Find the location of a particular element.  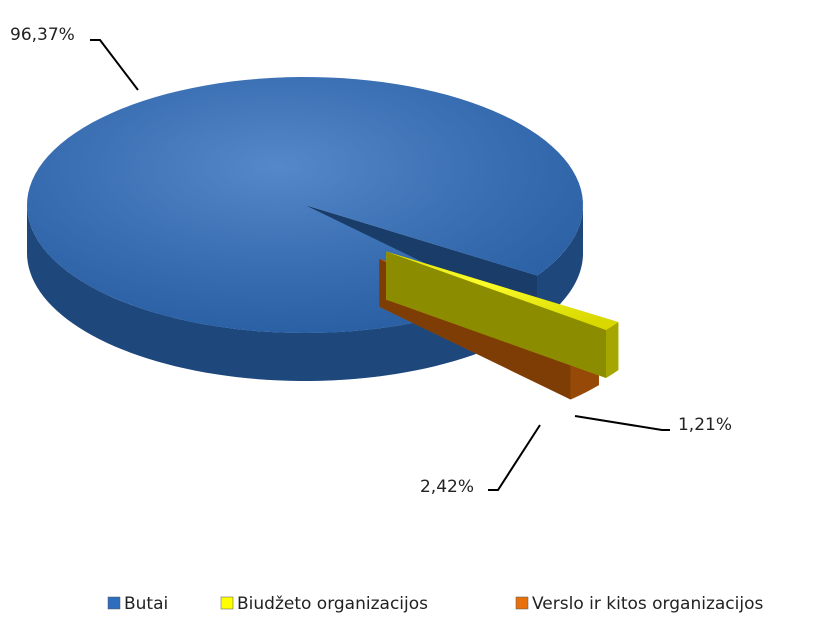

legend-label: Biudžeto organizacijos is located at coordinates (332, 604).